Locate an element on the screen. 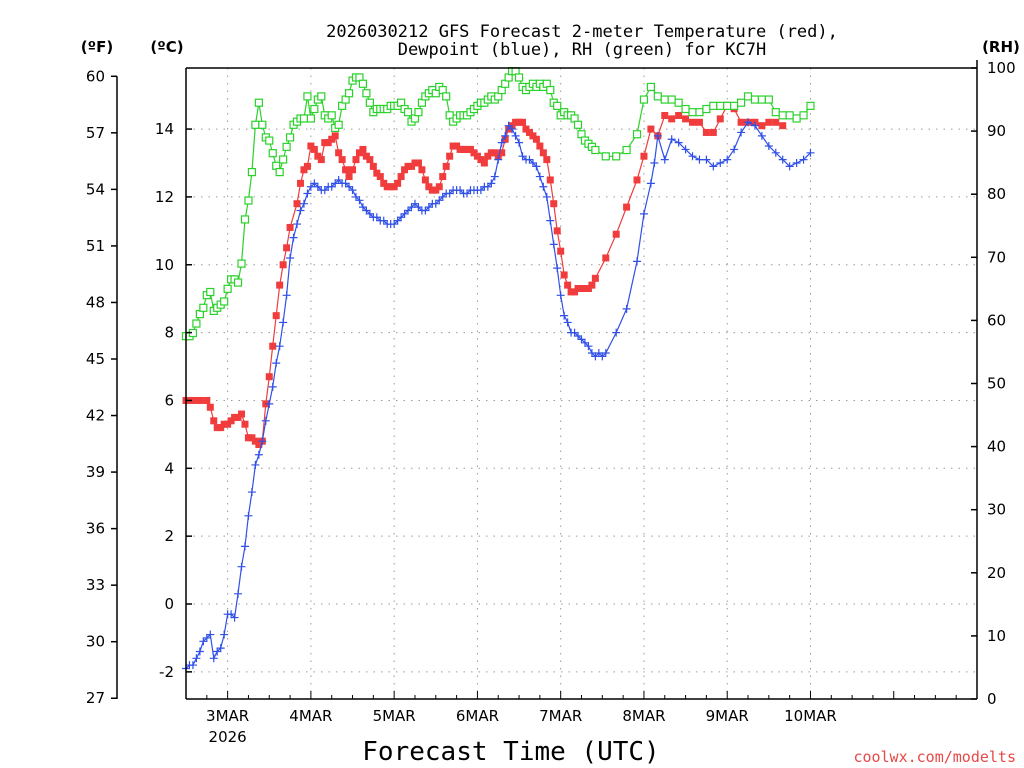 The width and height of the screenshot is (1024, 768). celsius-tick-label: 10 is located at coordinates (164, 265).